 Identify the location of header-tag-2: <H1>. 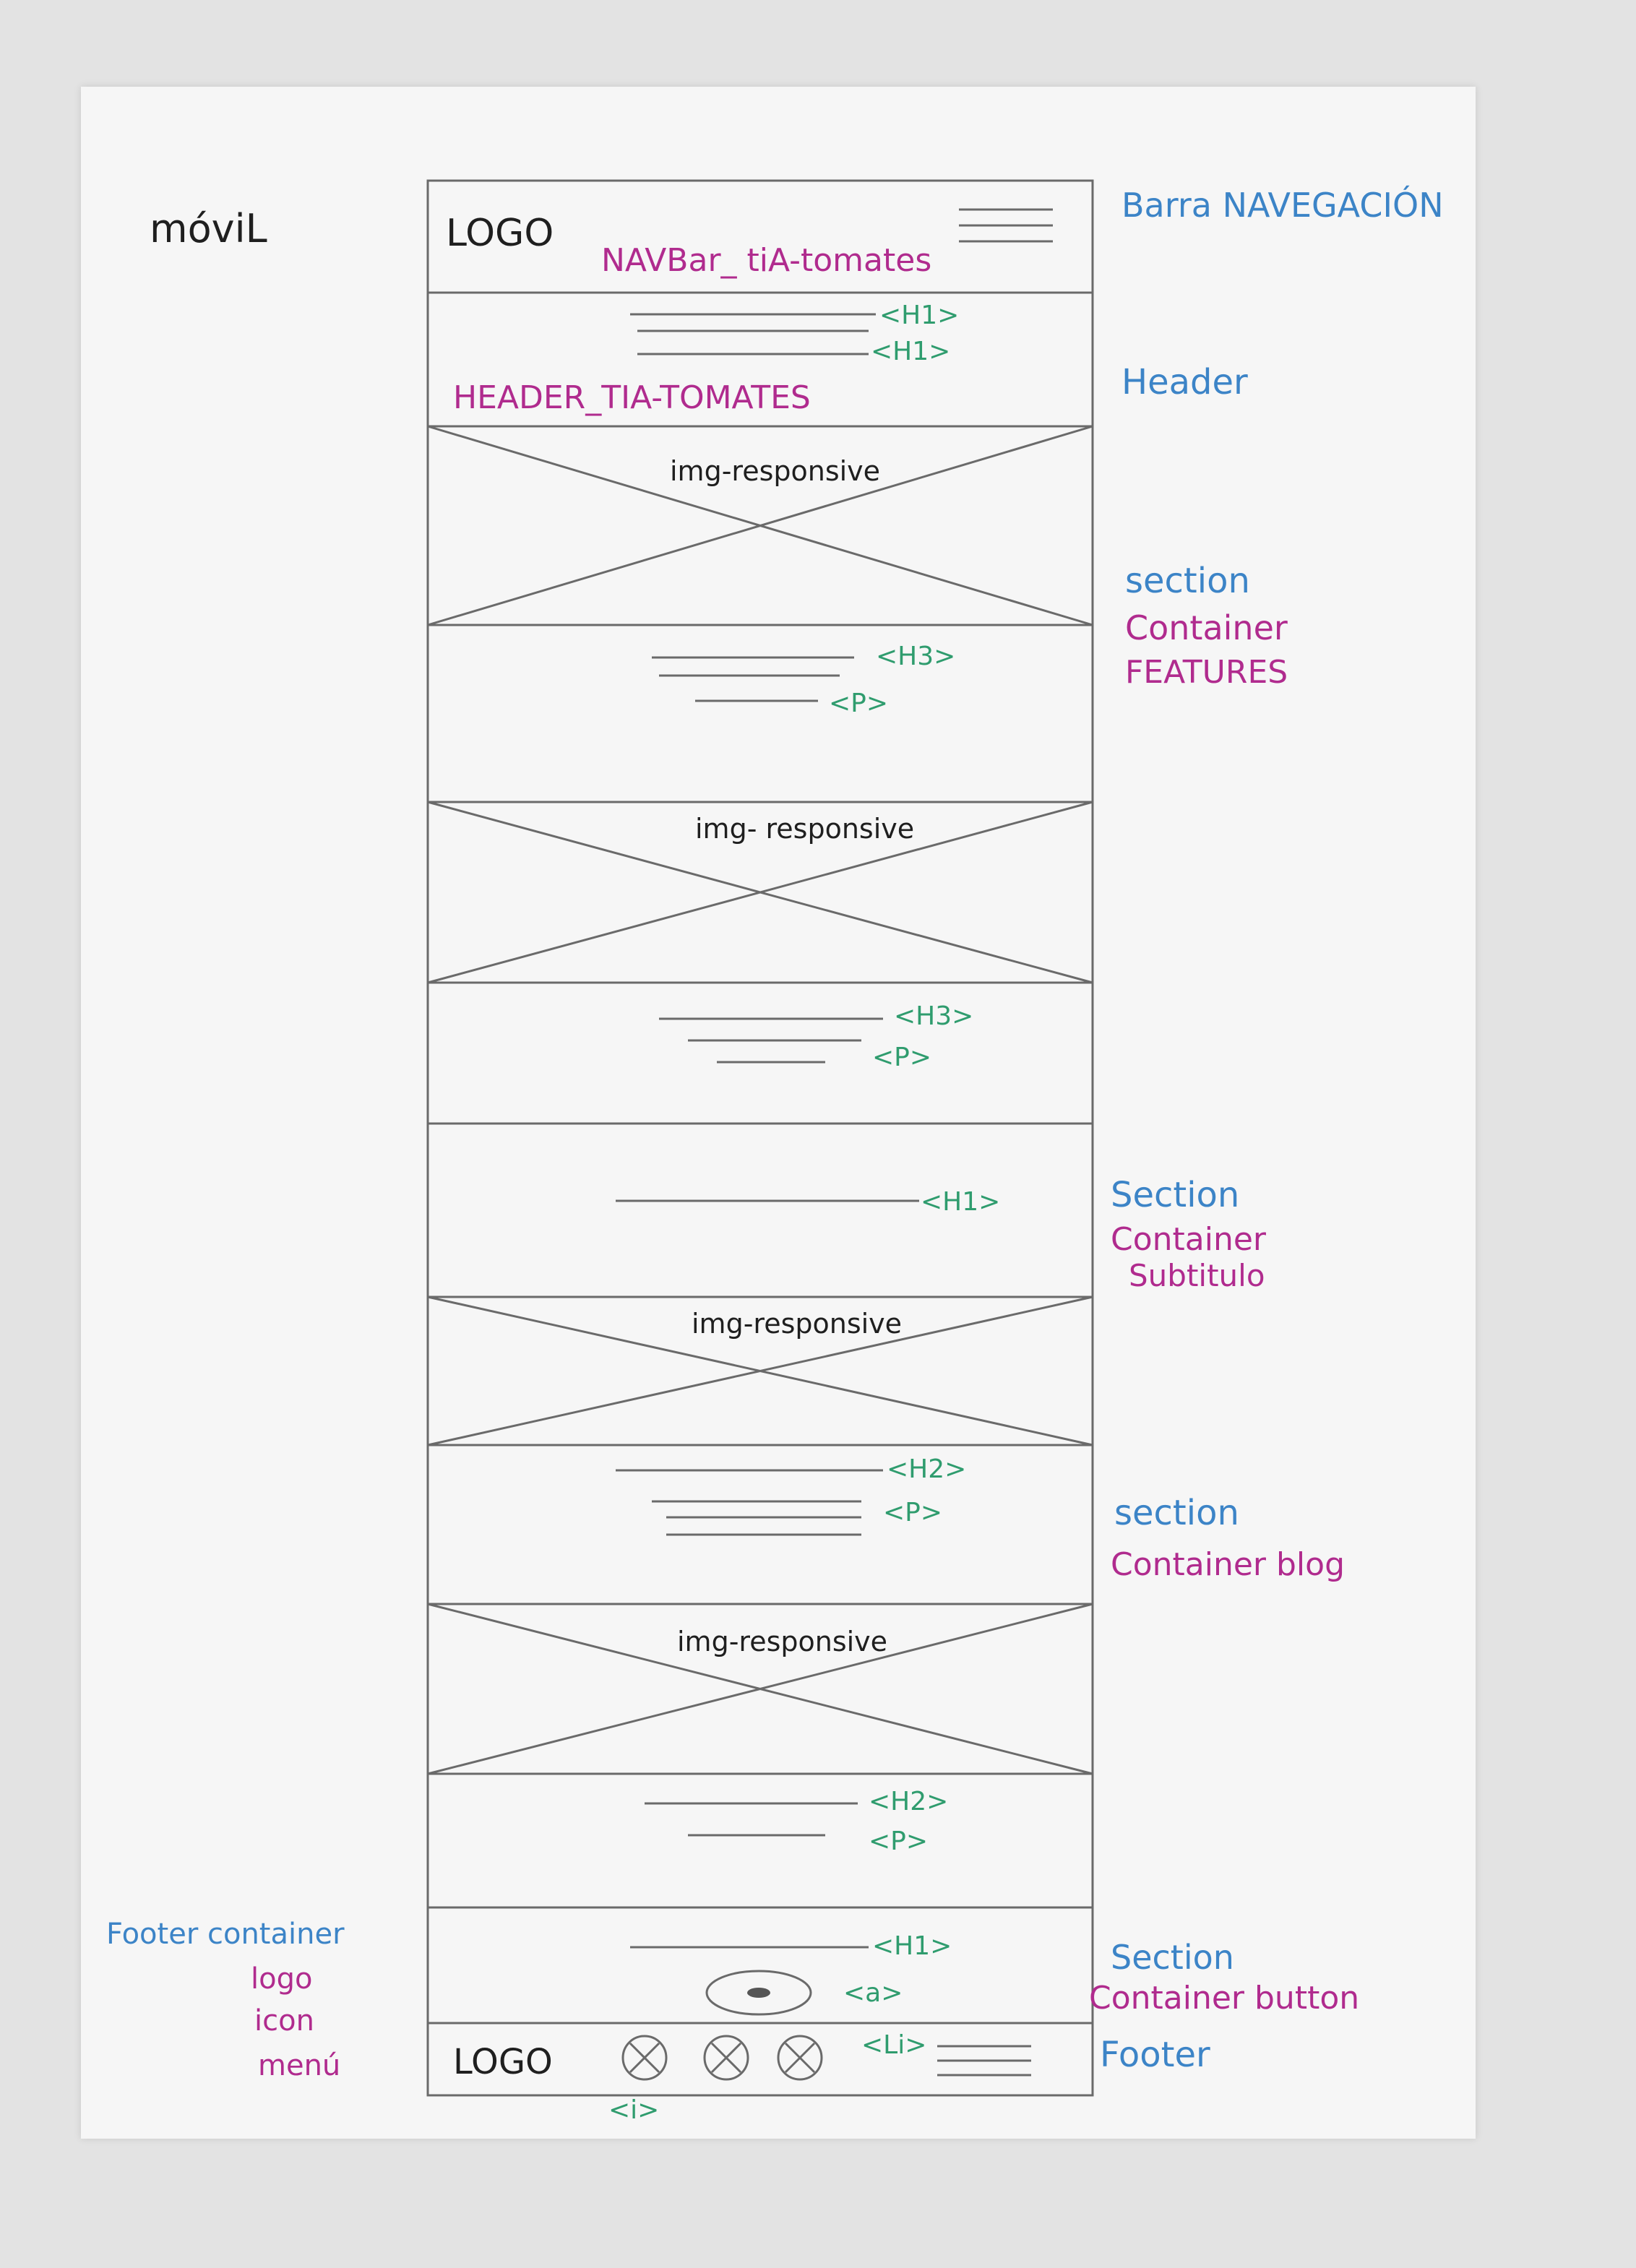
(911, 351).